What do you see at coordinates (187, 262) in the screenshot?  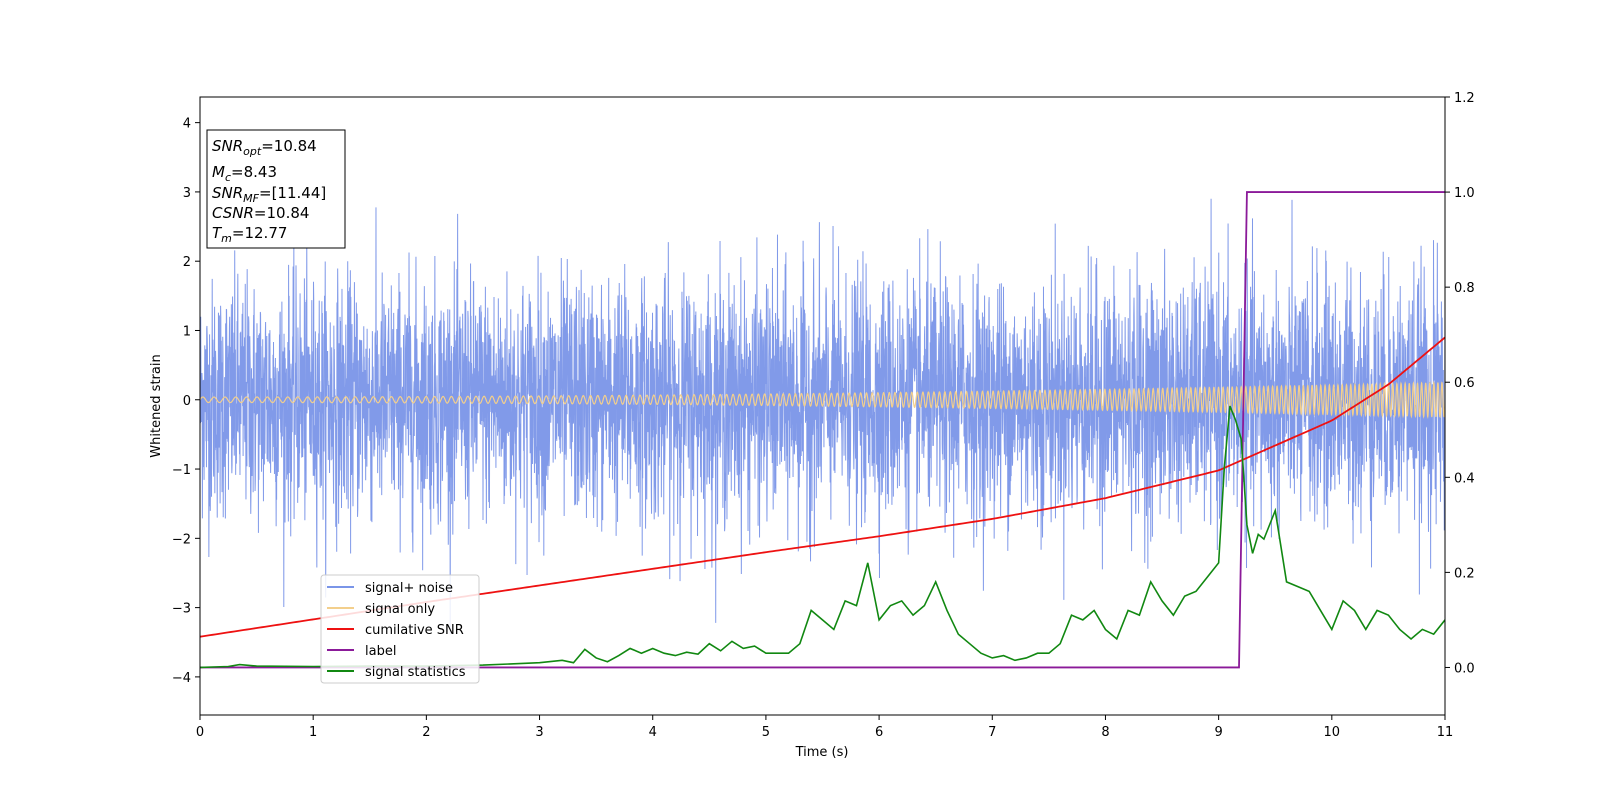 I see `y-left-tick-label: 2` at bounding box center [187, 262].